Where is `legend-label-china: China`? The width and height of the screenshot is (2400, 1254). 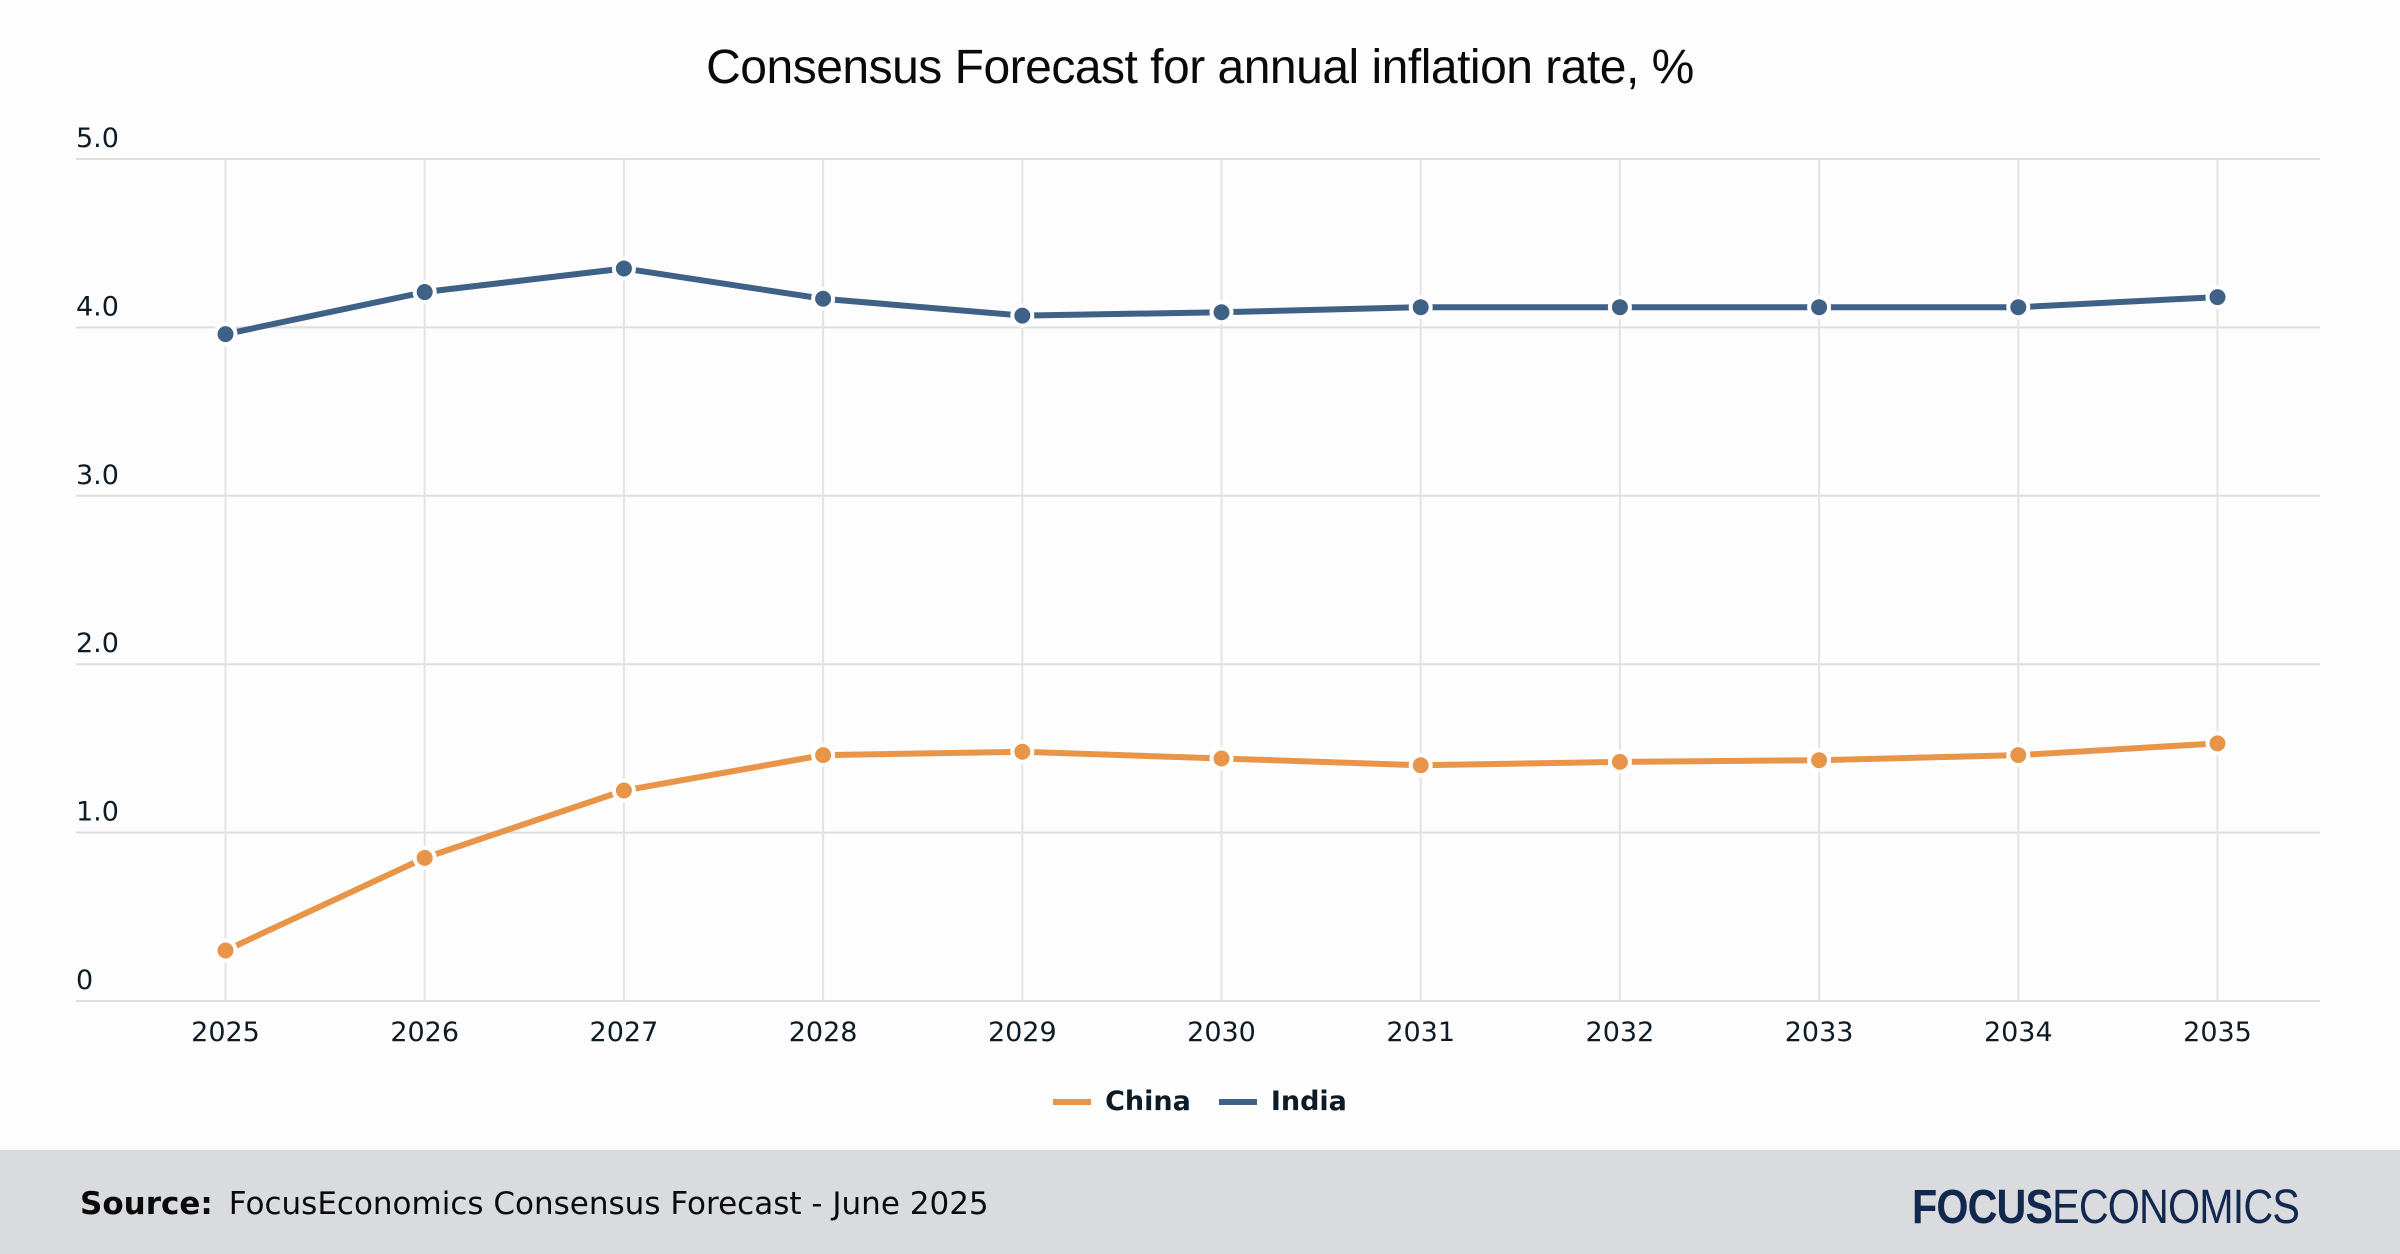
legend-label-china: China is located at coordinates (1148, 1101).